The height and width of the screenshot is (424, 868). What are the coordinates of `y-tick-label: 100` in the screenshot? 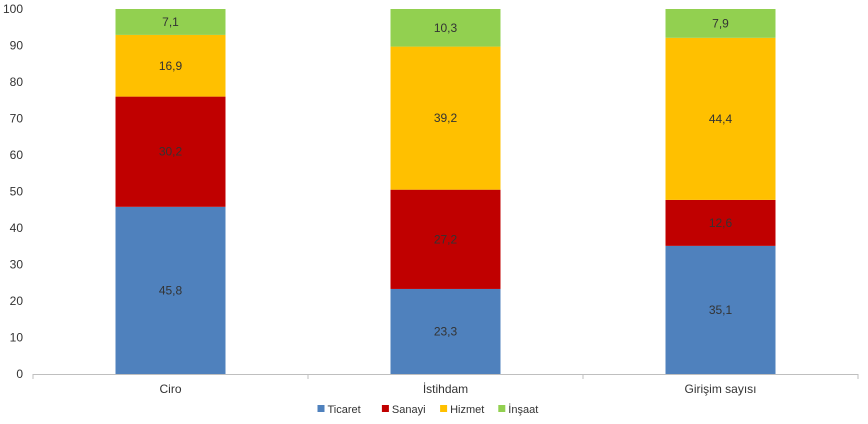 It's located at (13, 9).